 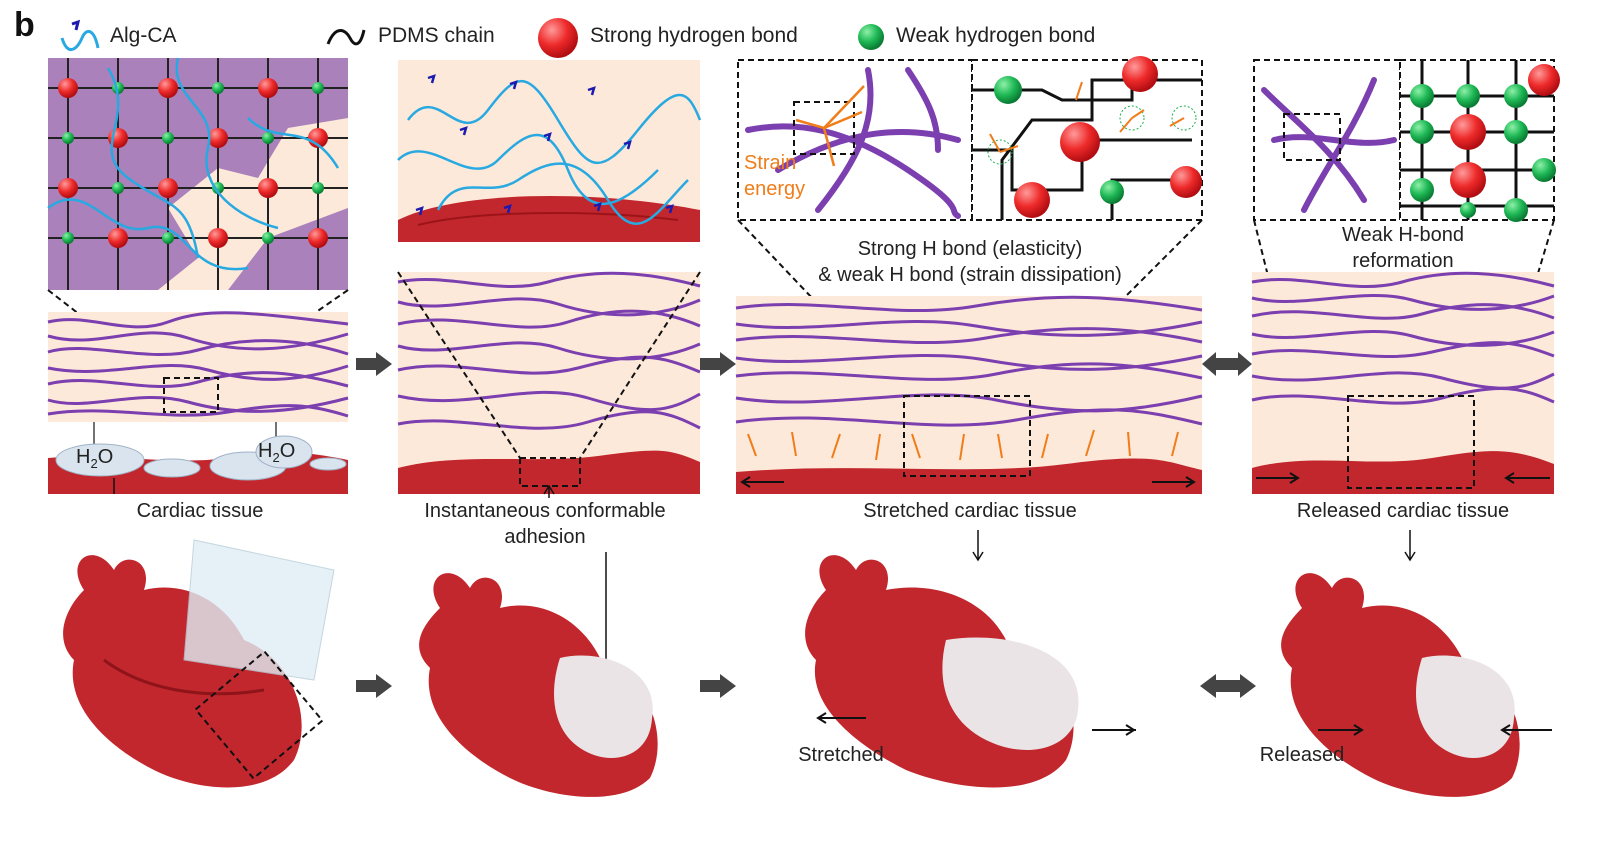 What do you see at coordinates (549, 151) in the screenshot?
I see `stage2-zoom-adhesion` at bounding box center [549, 151].